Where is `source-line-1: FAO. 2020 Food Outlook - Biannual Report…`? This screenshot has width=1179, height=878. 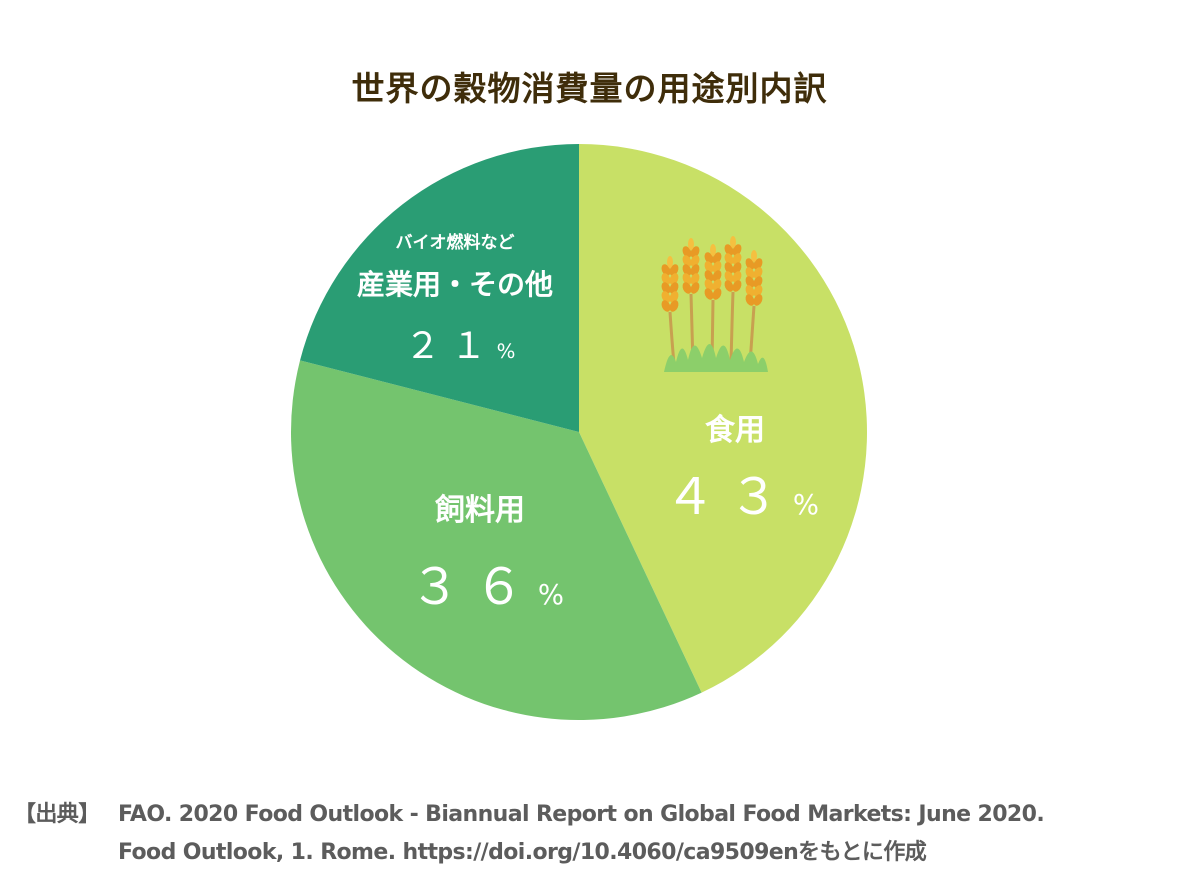
source-line-1: FAO. 2020 Food Outlook - Biannual Report… is located at coordinates (581, 814).